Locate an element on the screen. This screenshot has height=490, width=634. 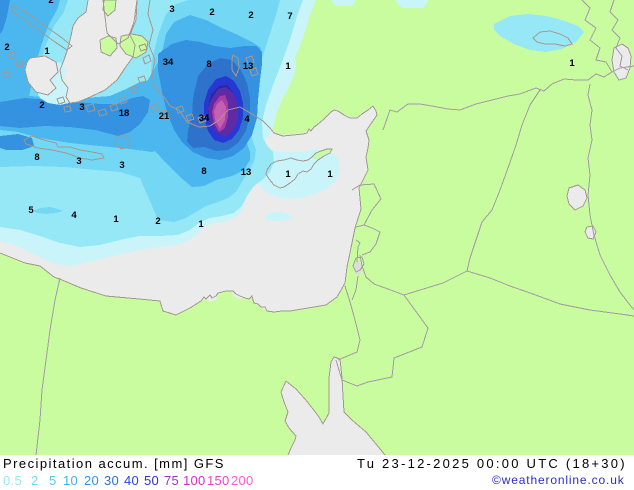
svg-text: 7 is located at coordinates (289, 16).